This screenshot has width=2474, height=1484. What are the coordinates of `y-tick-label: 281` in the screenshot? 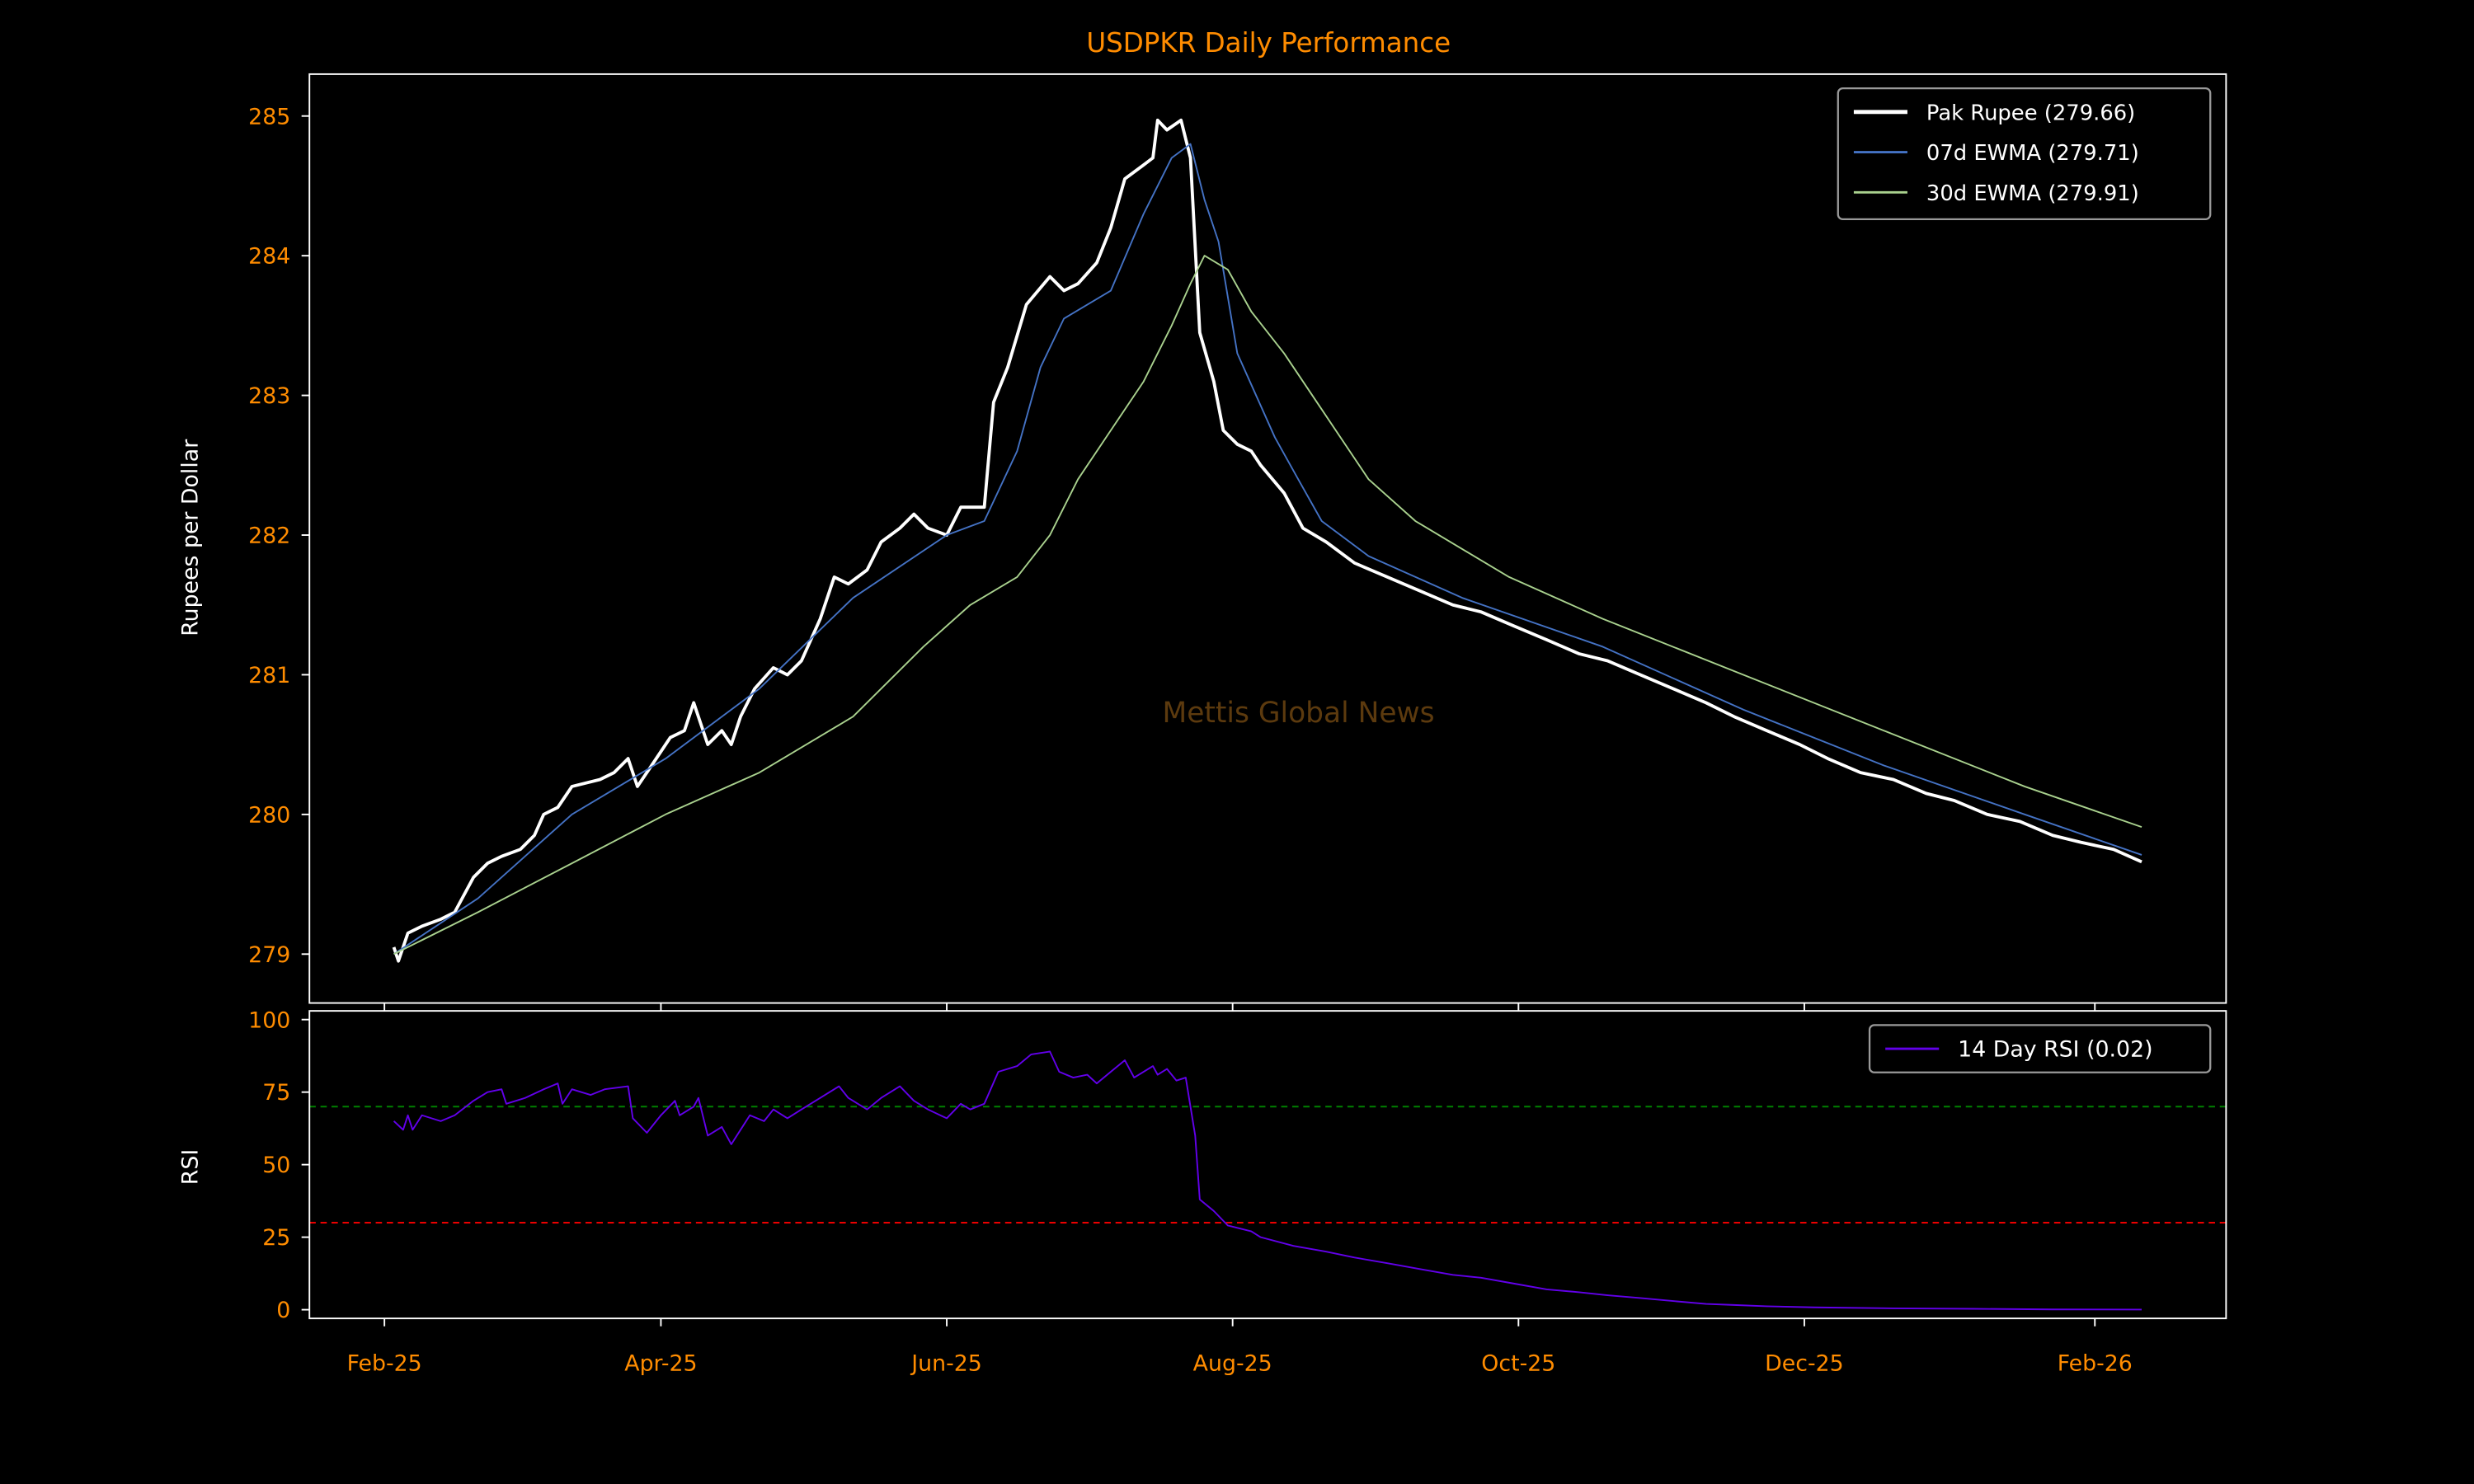 It's located at (269, 675).